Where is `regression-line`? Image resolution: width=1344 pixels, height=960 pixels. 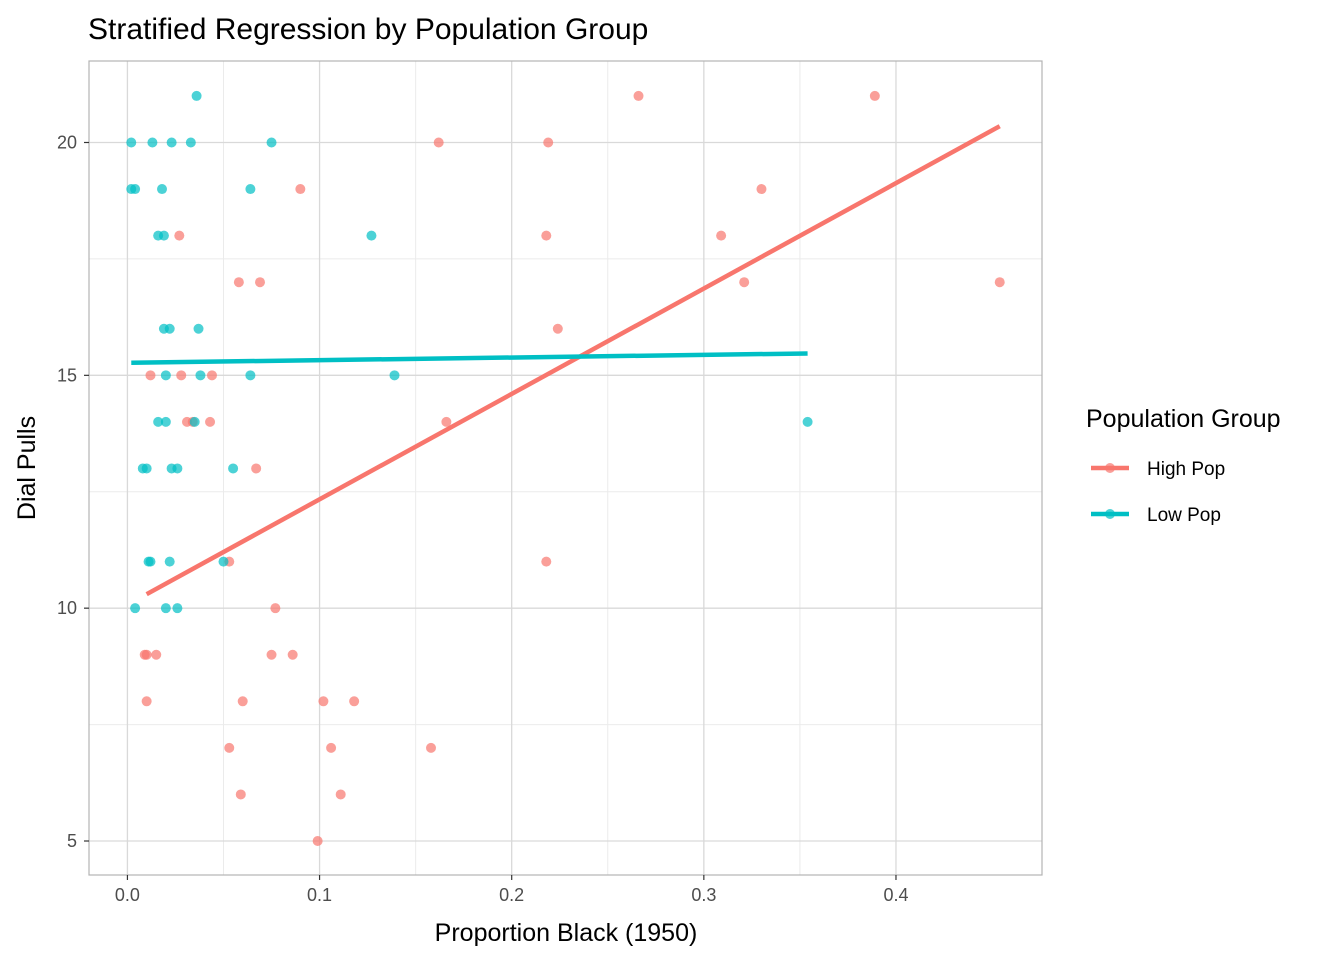 regression-line is located at coordinates (469, 358).